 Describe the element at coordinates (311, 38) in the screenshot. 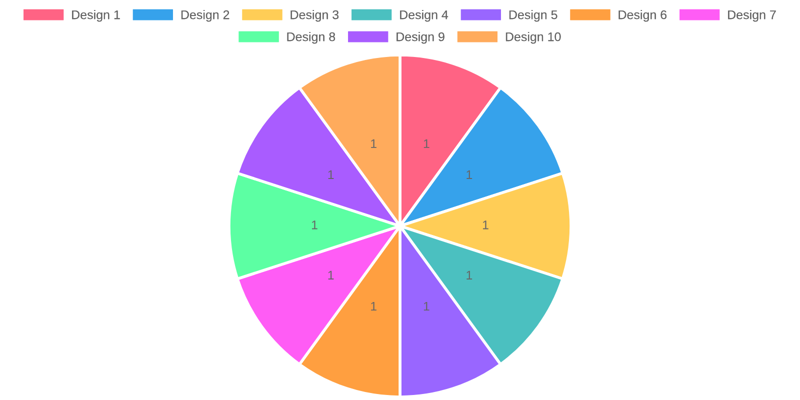

I see `legend-label: Design 8` at that location.